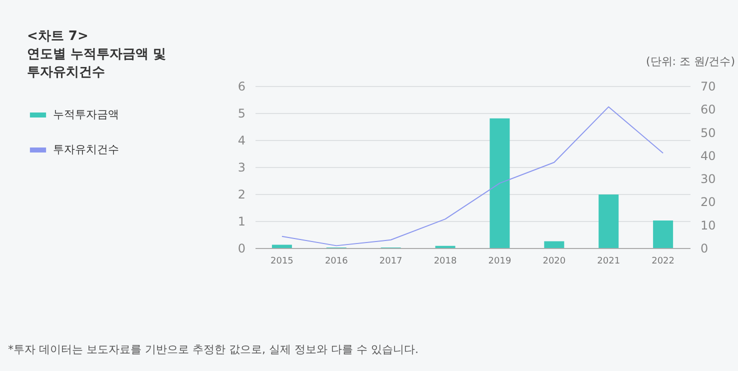  What do you see at coordinates (242, 113) in the screenshot?
I see `y-tick-label: 5` at bounding box center [242, 113].